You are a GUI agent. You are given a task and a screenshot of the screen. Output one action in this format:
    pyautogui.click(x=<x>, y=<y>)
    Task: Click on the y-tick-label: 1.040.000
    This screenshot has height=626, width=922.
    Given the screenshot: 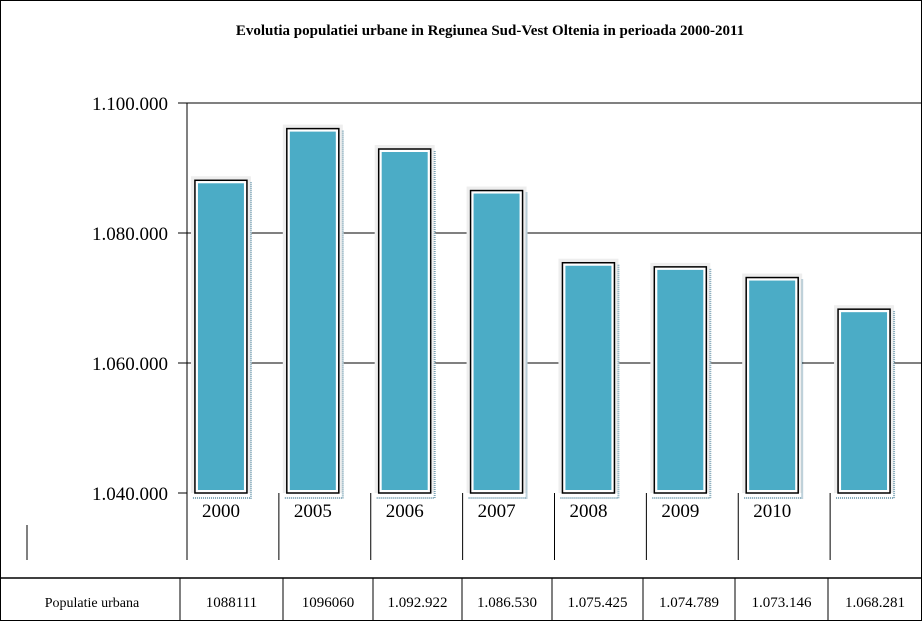 What is the action you would take?
    pyautogui.click(x=130, y=494)
    